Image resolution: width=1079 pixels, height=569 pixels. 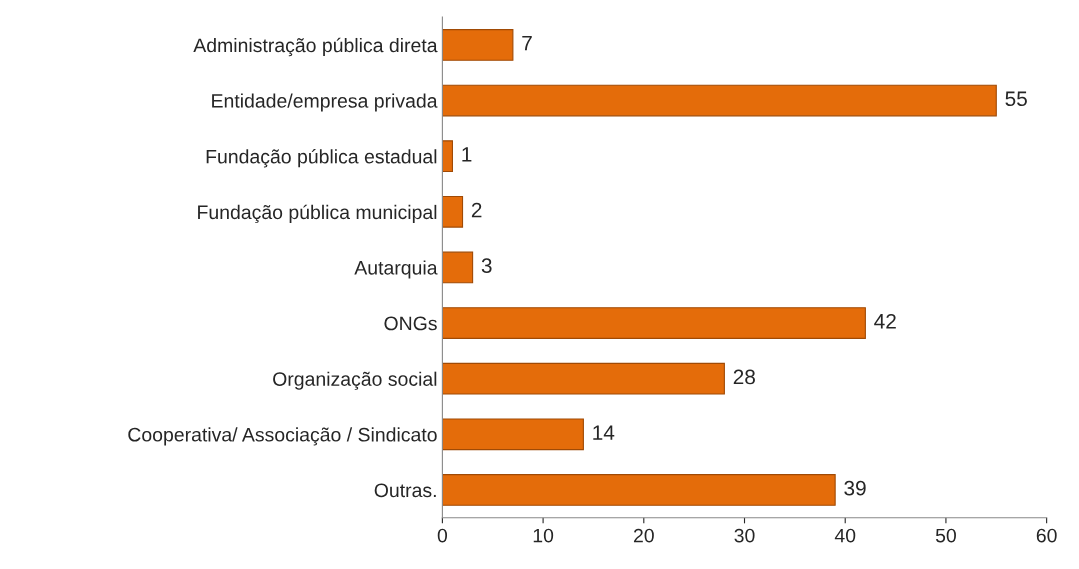 What do you see at coordinates (885, 321) in the screenshot?
I see `data-label: 42` at bounding box center [885, 321].